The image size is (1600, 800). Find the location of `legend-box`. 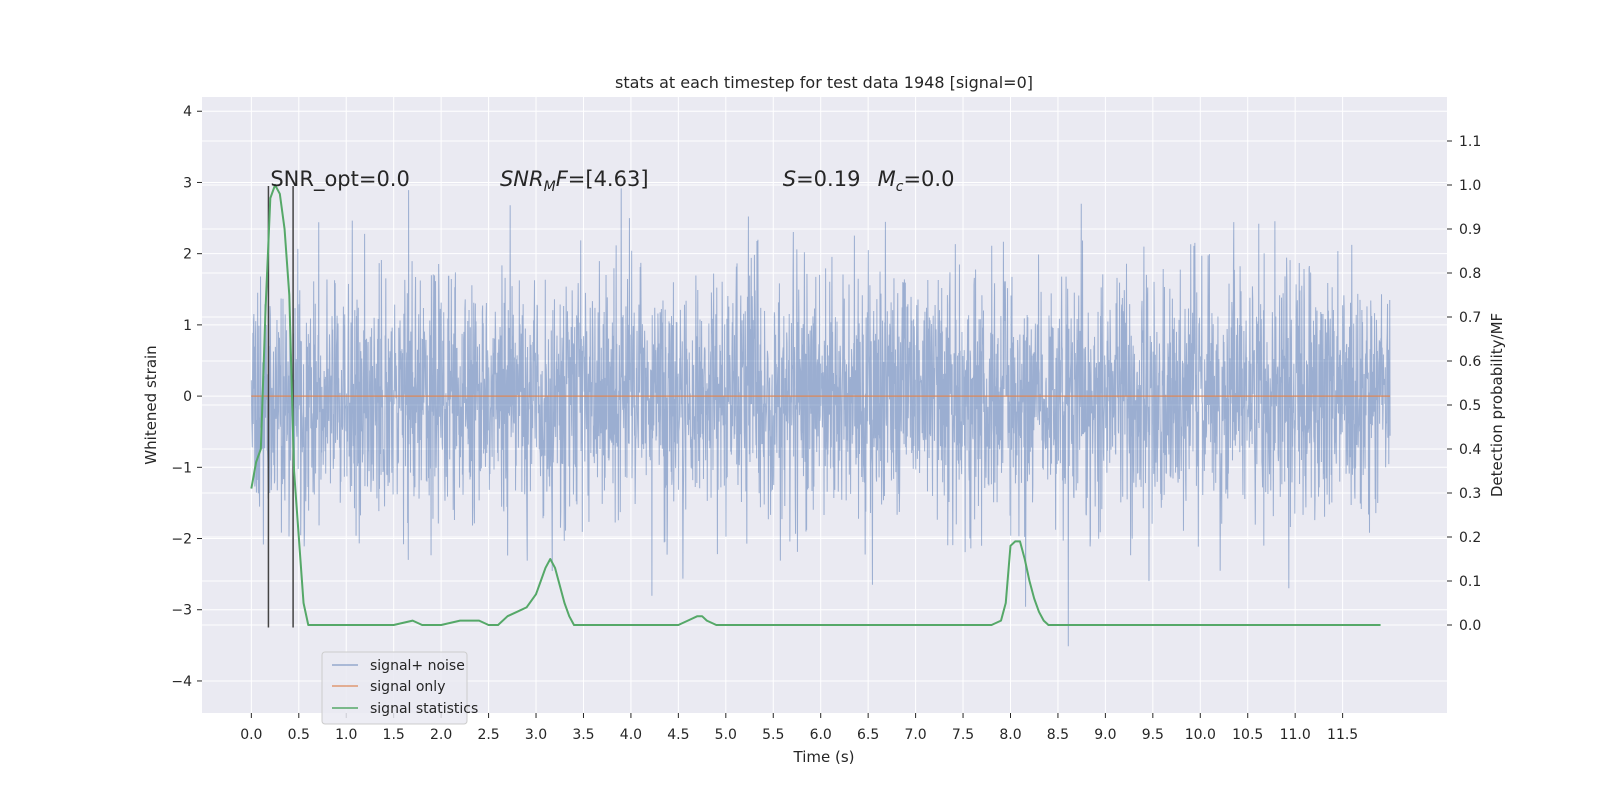

legend-box is located at coordinates (394, 688).